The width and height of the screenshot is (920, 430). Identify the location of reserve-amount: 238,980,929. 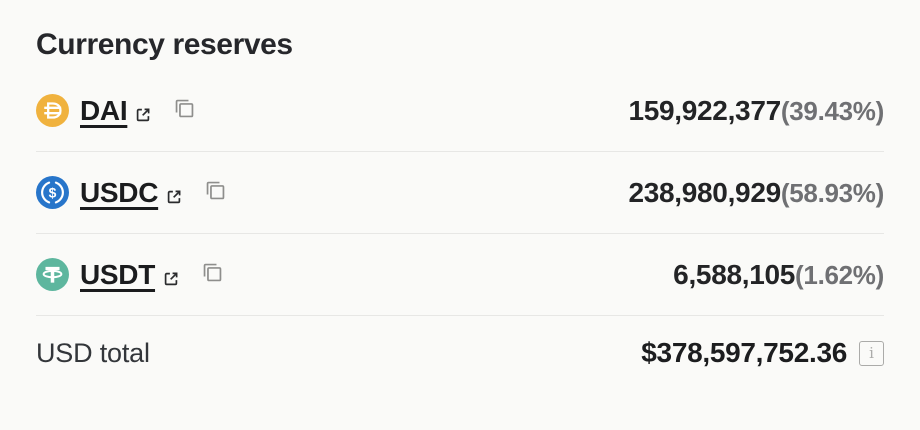
(704, 192).